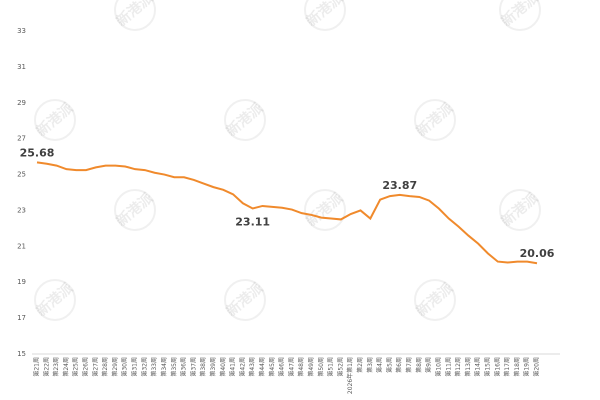 This screenshot has height=400, width=600. Describe the element at coordinates (203, 367) in the screenshot. I see `x-tick-label: 第38周` at that location.